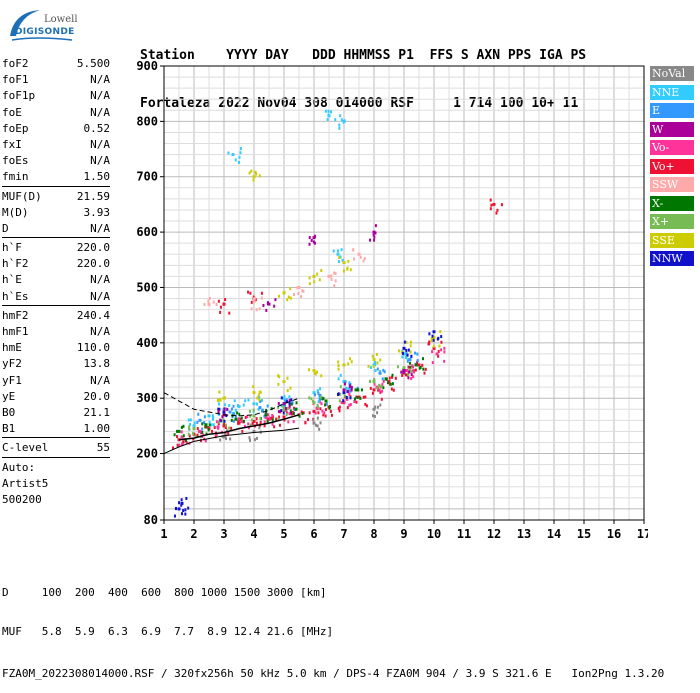 The height and width of the screenshot is (693, 700). Describe the element at coordinates (93, 315) in the screenshot. I see `param-value: 240.4` at that location.